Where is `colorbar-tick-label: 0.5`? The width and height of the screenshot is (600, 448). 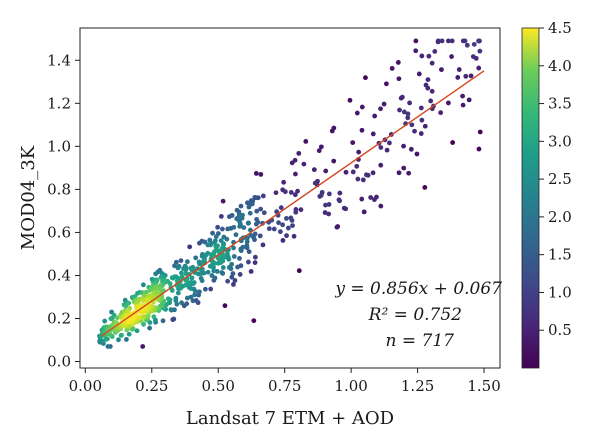
colorbar-tick-label: 0.5 is located at coordinates (560, 330).